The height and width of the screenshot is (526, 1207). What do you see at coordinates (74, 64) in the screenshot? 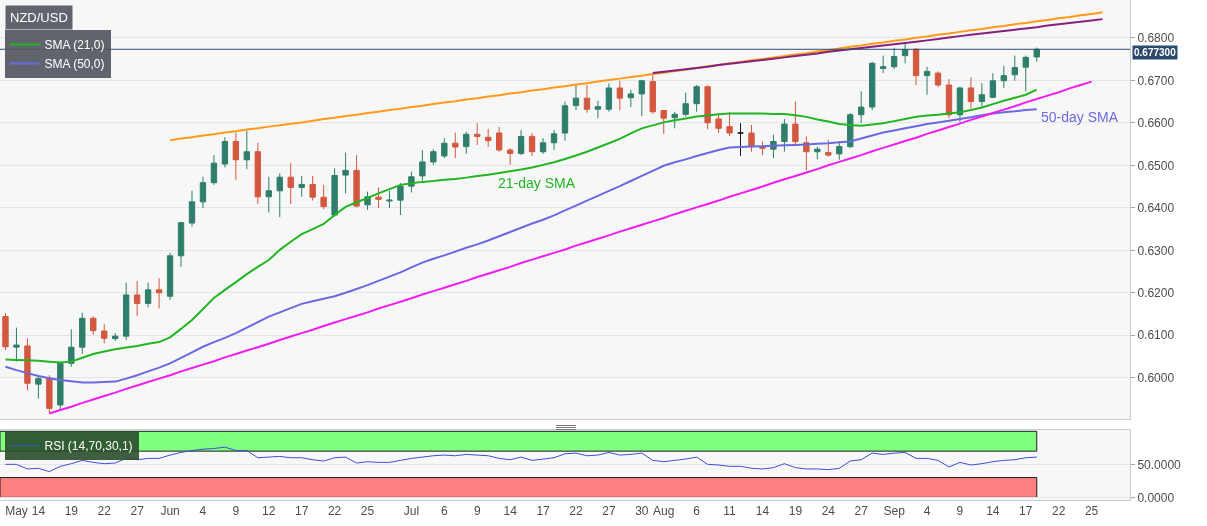
I see `legend-label: SMA (50,0)` at bounding box center [74, 64].